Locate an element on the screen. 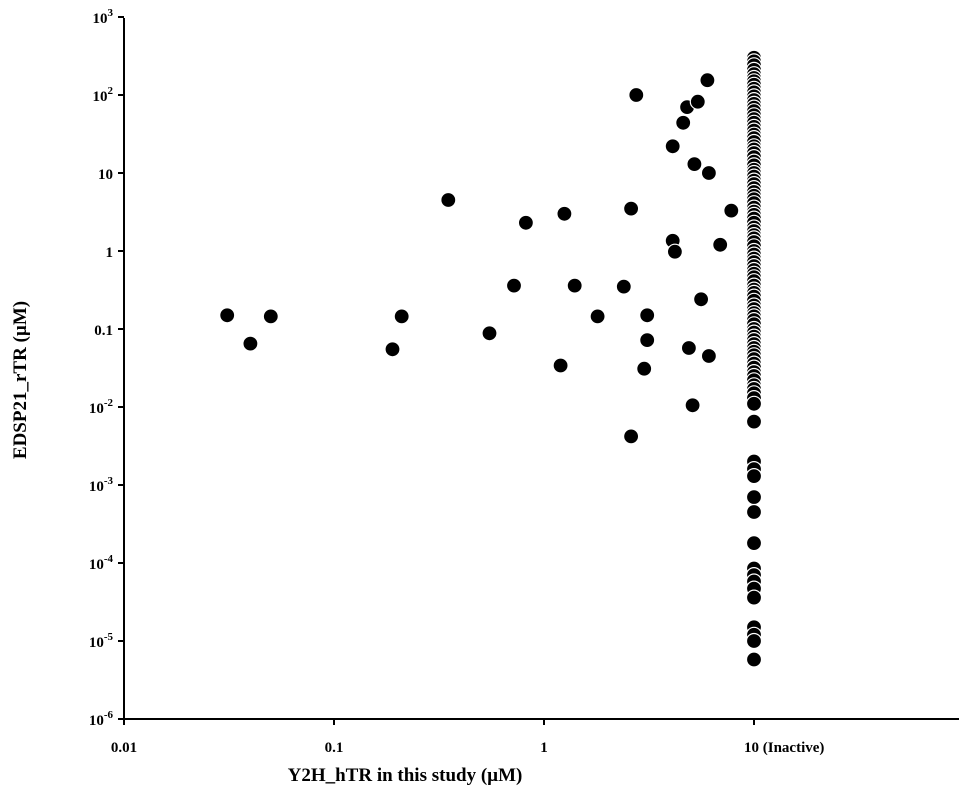  x-tick-label: 0.1 is located at coordinates (334, 748).